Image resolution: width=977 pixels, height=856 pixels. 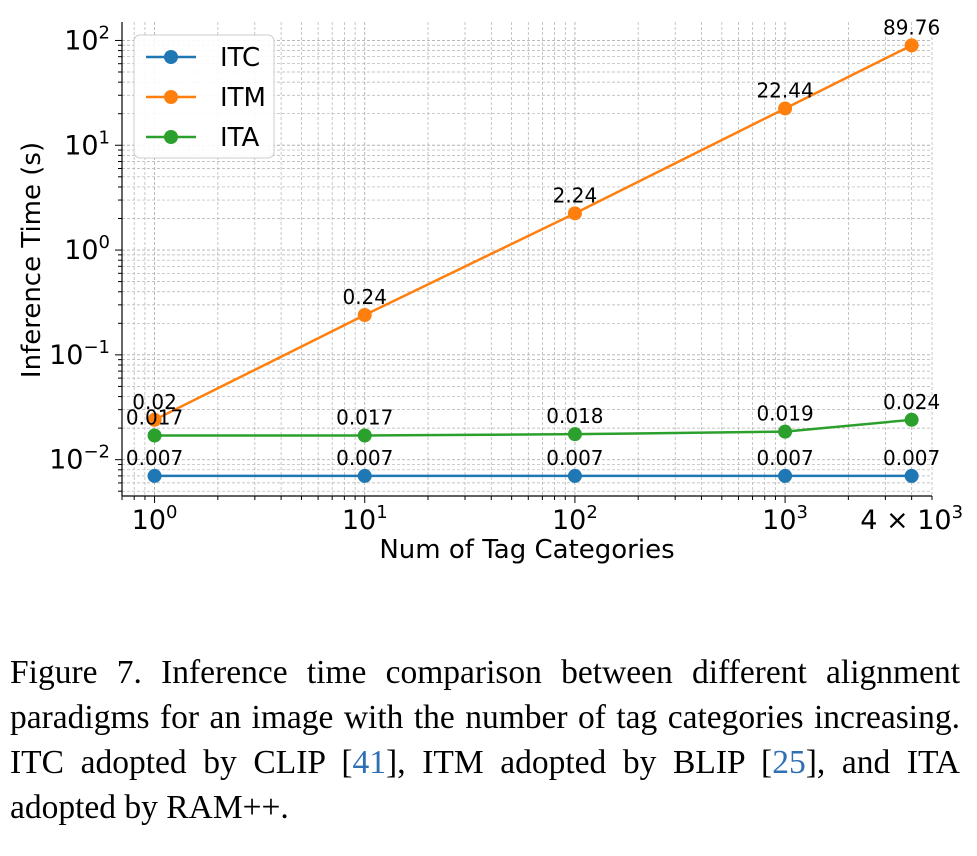 What do you see at coordinates (79, 459) in the screenshot?
I see `y-tick-label: 10⁻²` at bounding box center [79, 459].